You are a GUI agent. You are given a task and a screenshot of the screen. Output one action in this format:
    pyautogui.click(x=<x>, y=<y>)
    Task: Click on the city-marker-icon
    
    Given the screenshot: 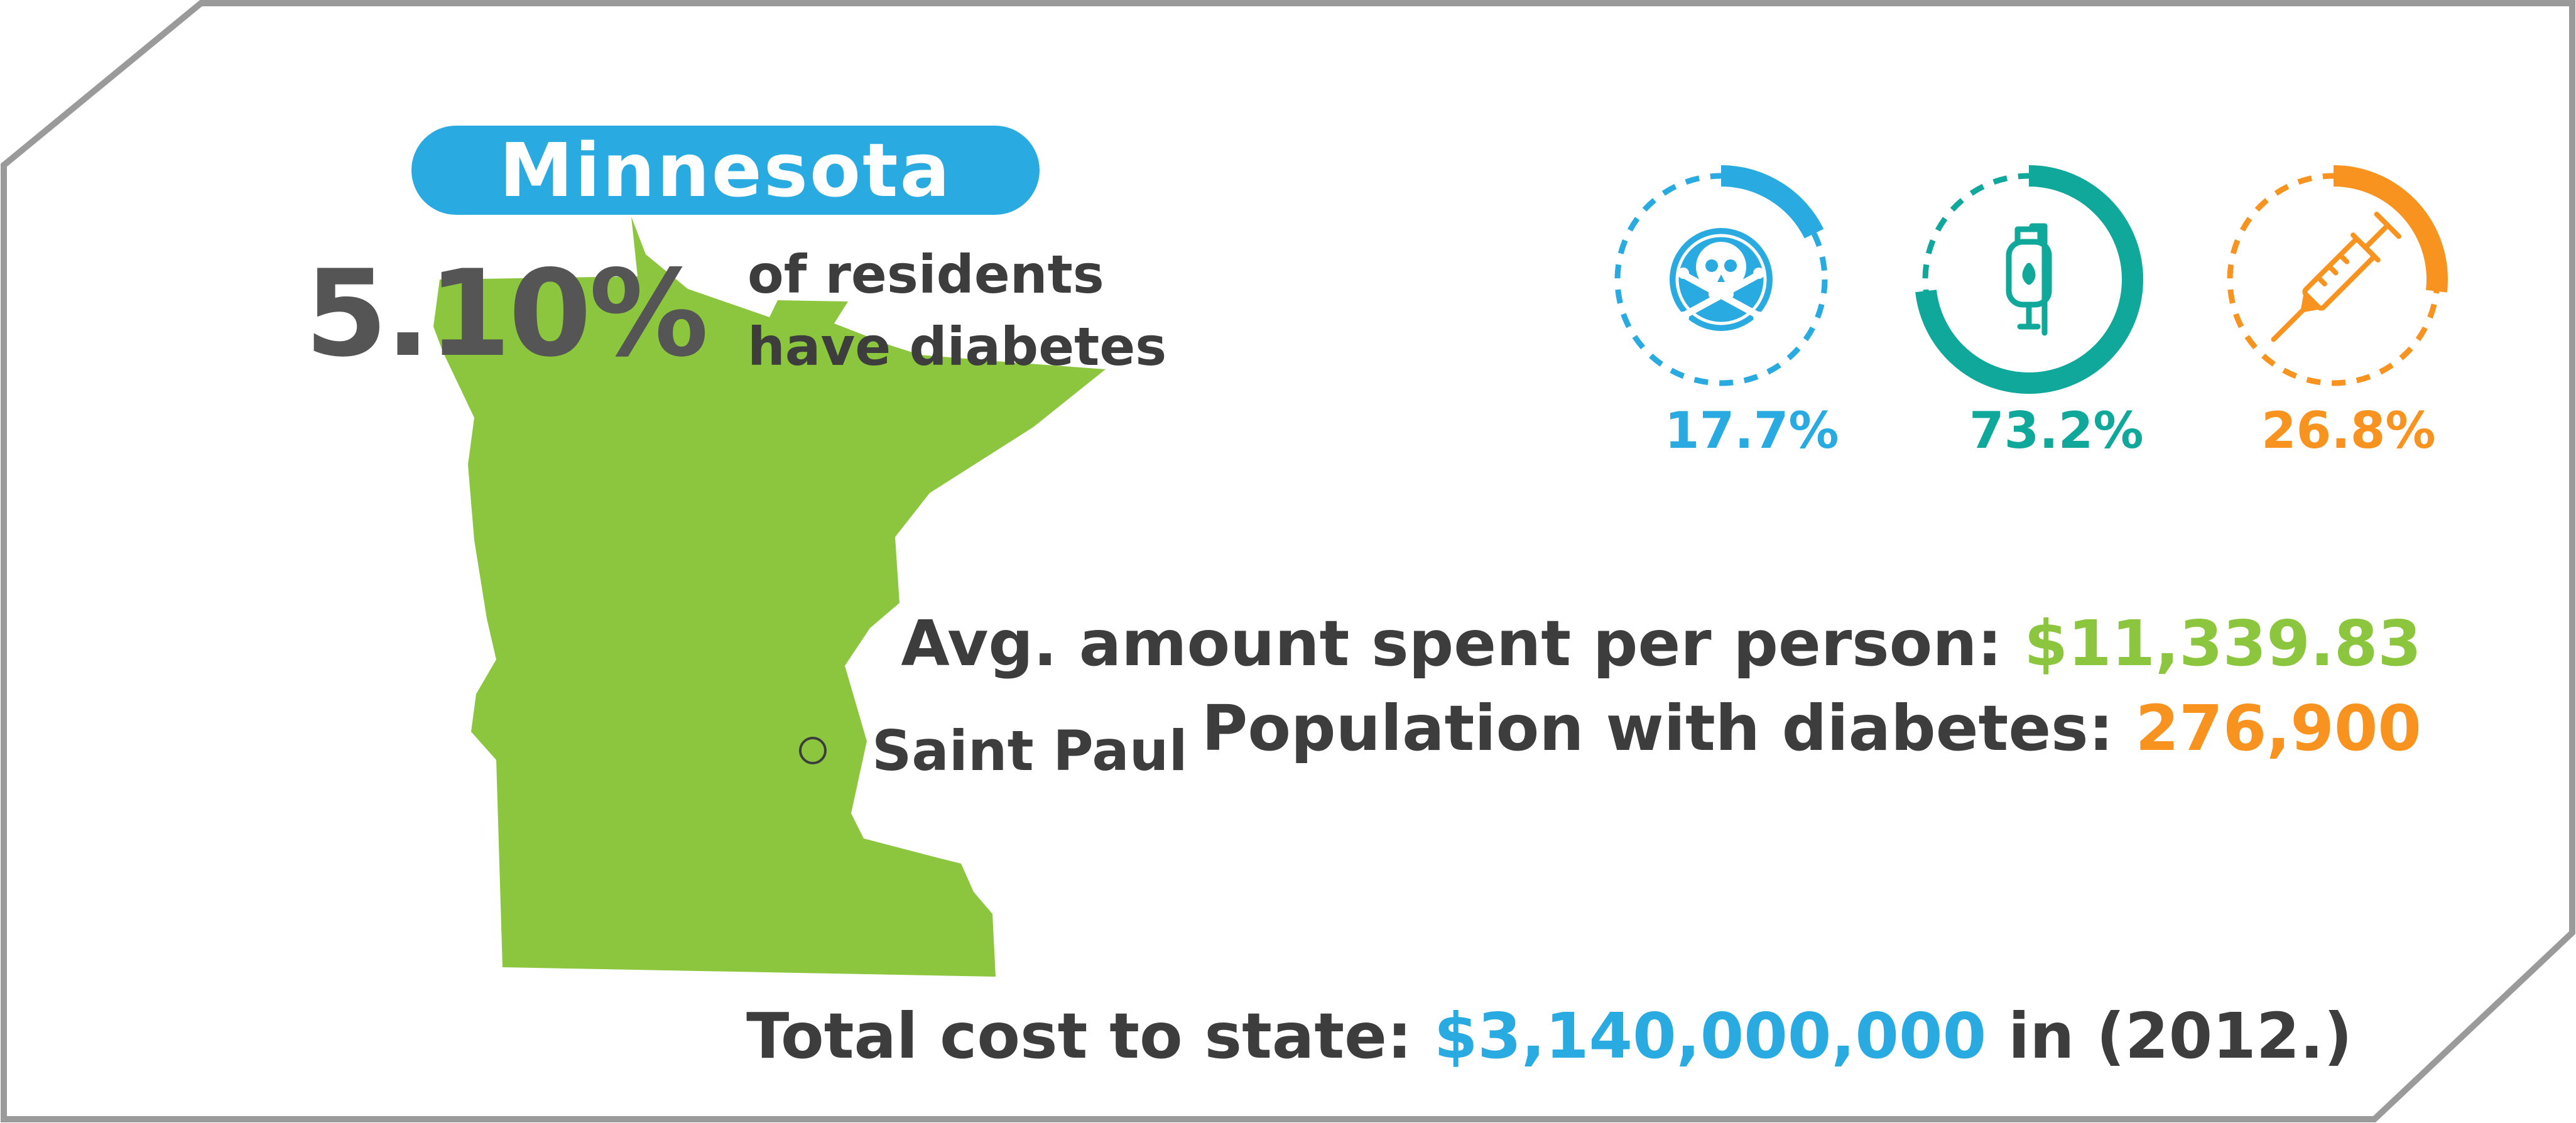 What is the action you would take?
    pyautogui.click(x=813, y=751)
    